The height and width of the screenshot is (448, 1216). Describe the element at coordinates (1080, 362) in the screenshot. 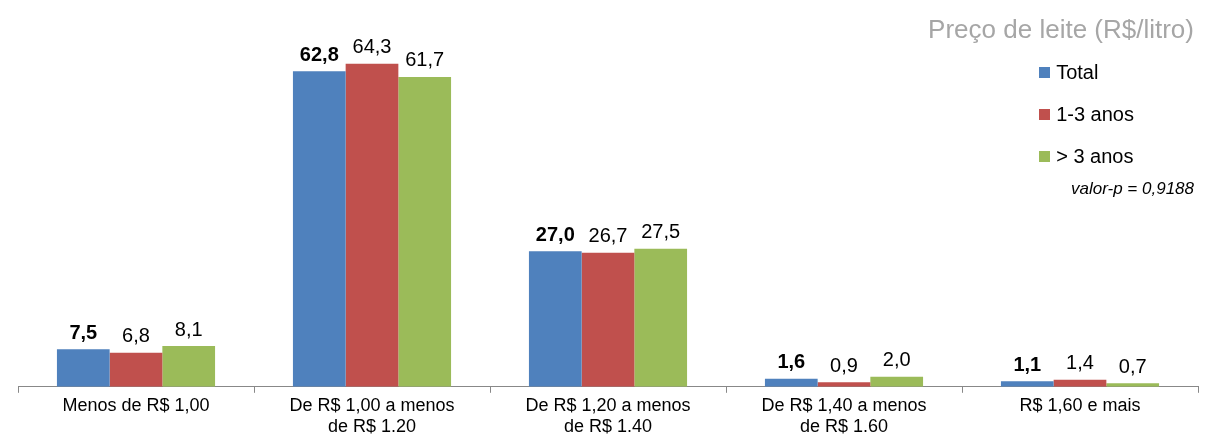

I see `data-label: 1,4` at that location.